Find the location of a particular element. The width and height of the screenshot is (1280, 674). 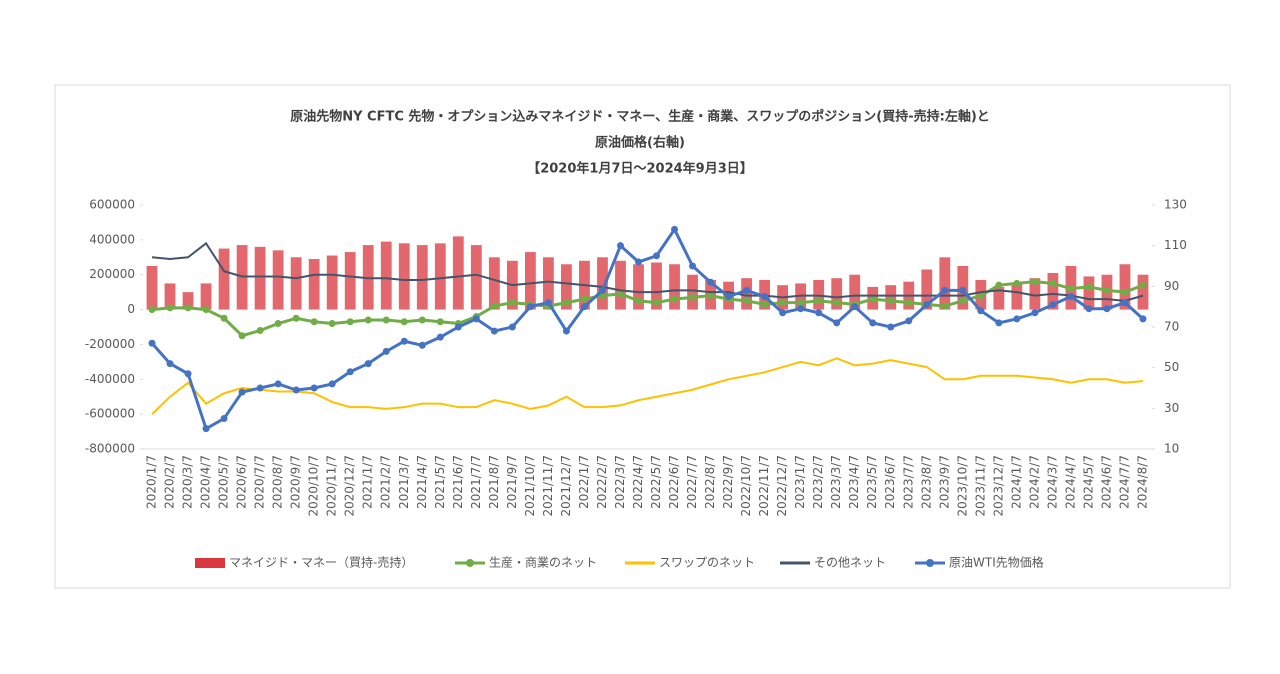

x-tick-label: 2020/12/7 is located at coordinates (350, 486).